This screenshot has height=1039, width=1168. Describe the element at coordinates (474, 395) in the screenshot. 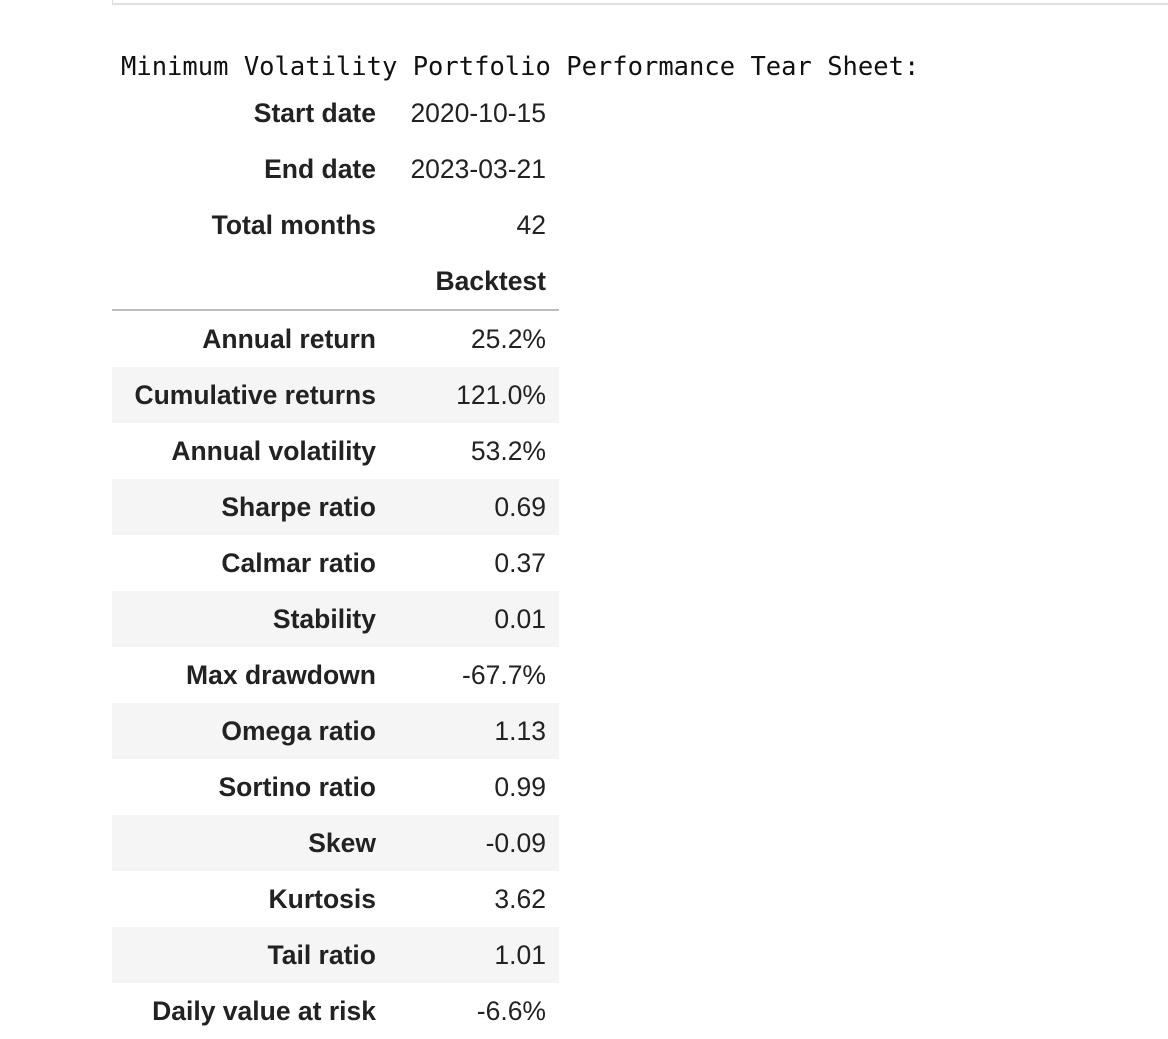

I see `metric-value: 121.0%` at that location.